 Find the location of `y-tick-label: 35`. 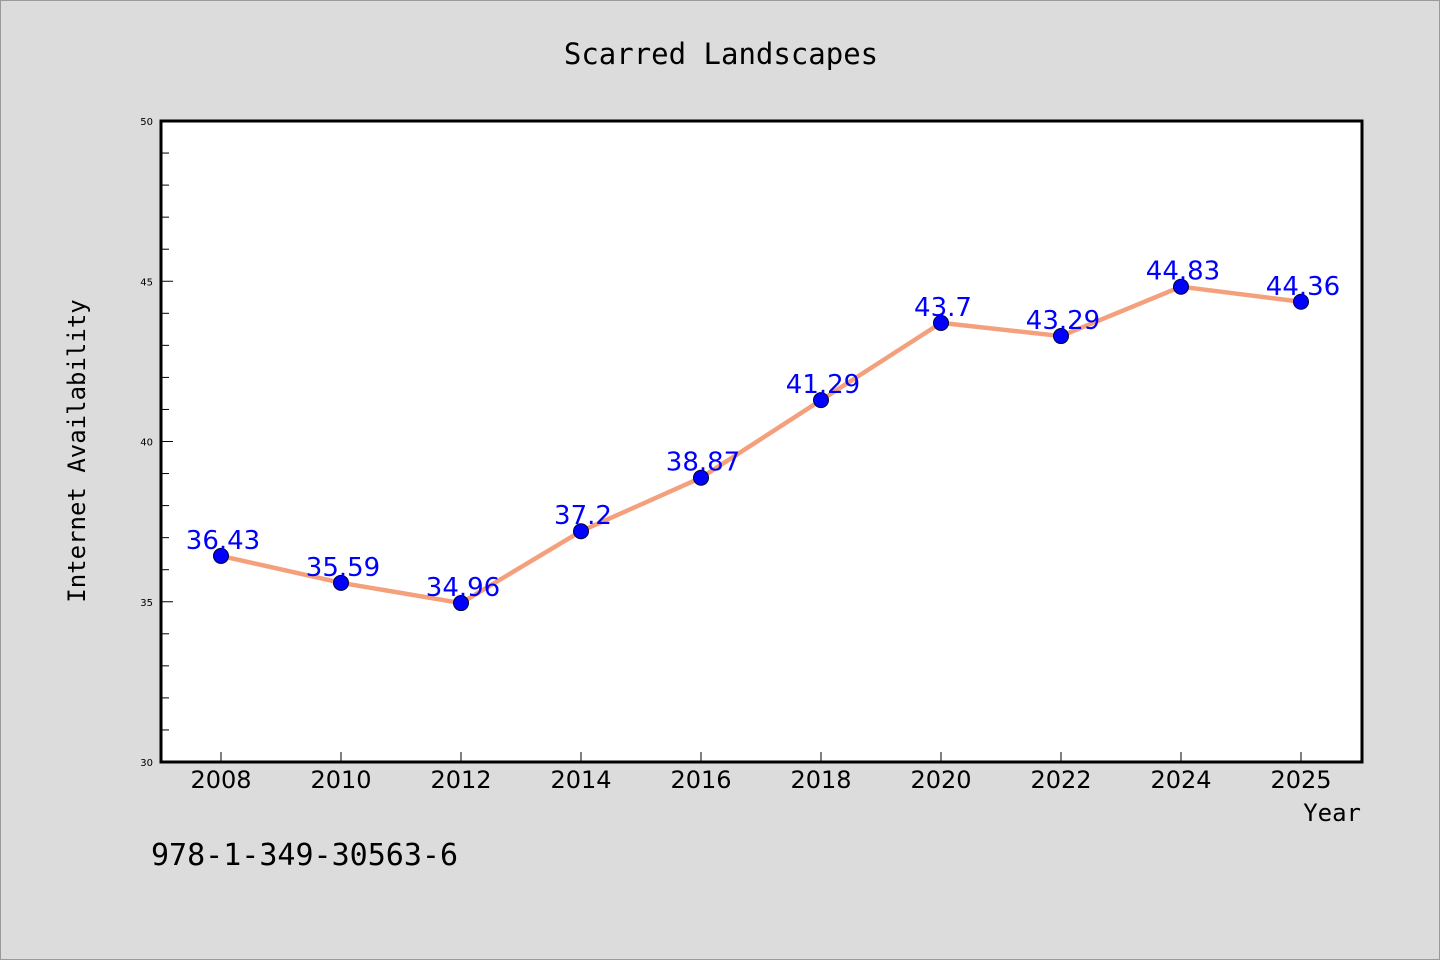

y-tick-label: 35 is located at coordinates (146, 603).